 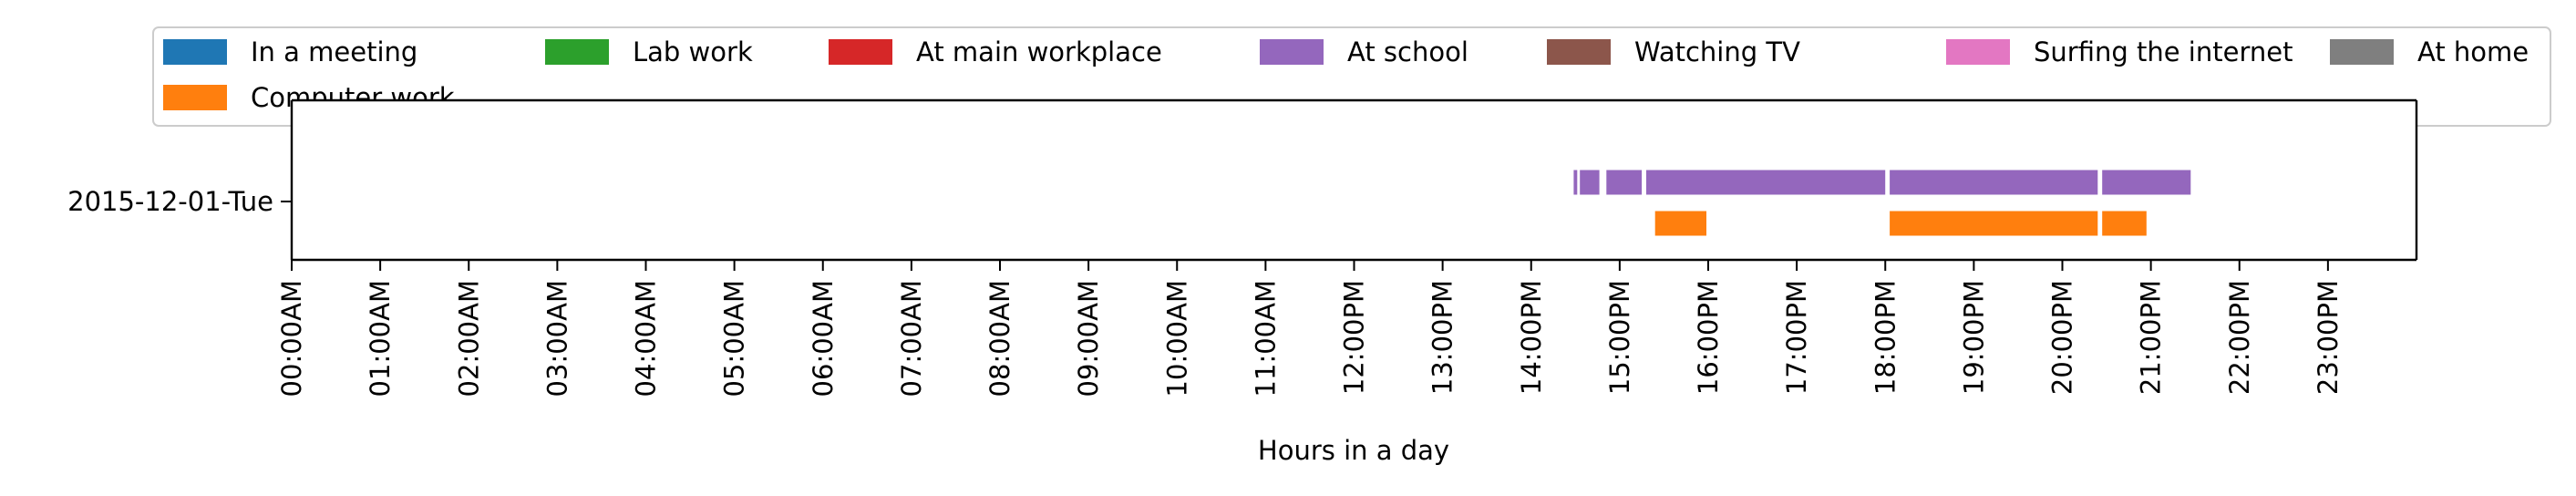 What do you see at coordinates (2151, 337) in the screenshot?
I see `x-tick-label: 21:00PM` at bounding box center [2151, 337].